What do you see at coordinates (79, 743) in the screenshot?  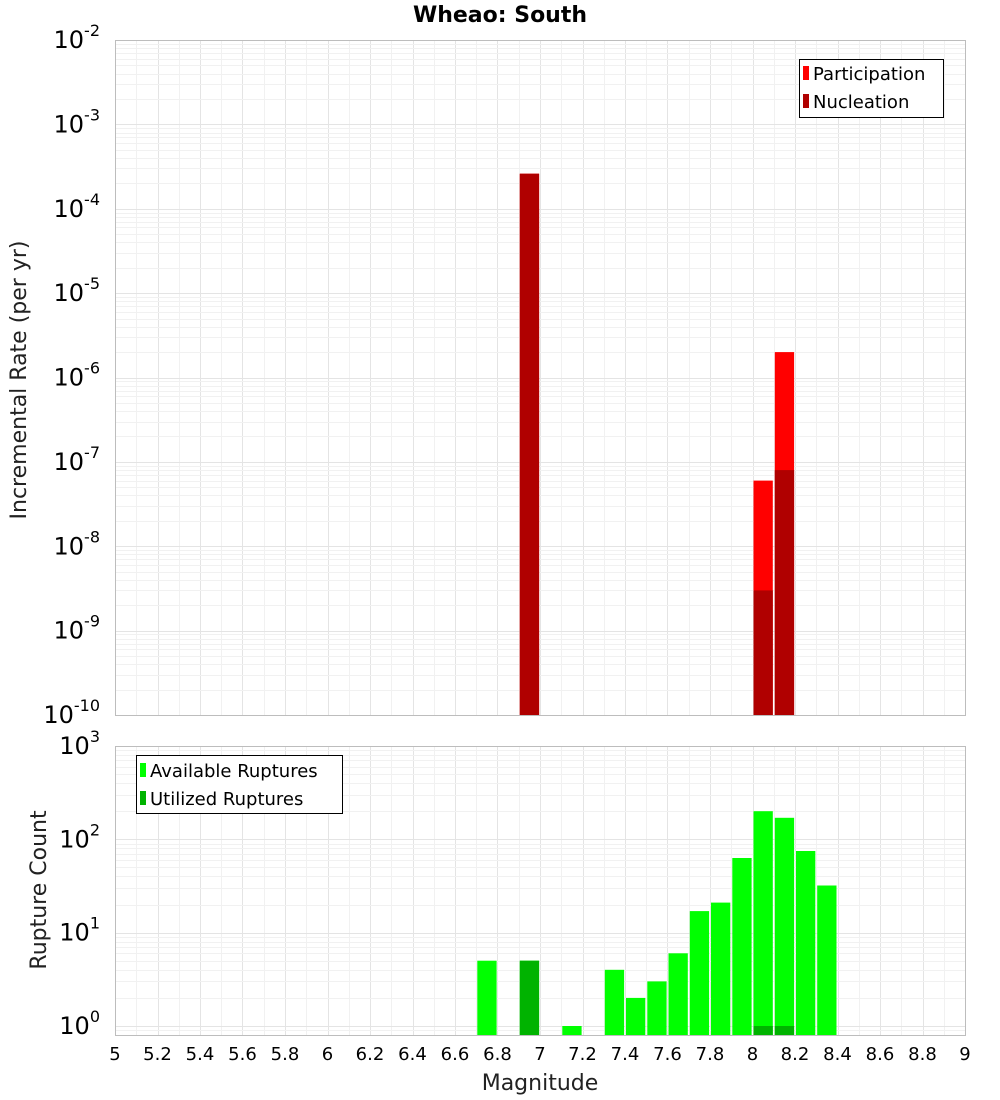 I see `y-tick-label: 10³` at bounding box center [79, 743].